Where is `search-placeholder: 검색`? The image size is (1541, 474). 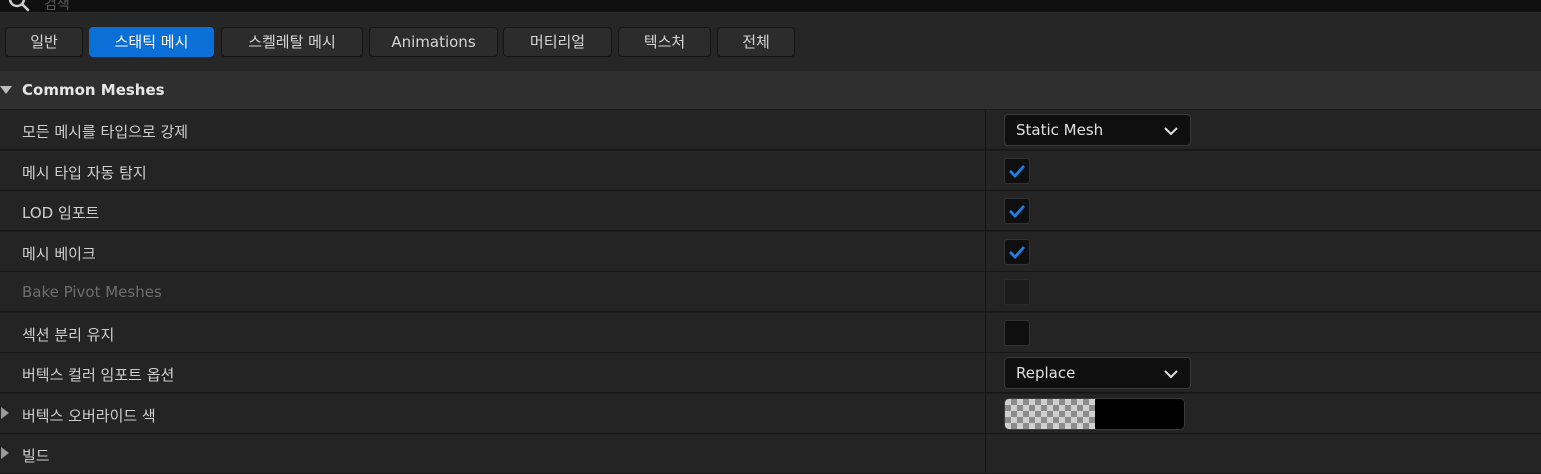
search-placeholder: 검색 is located at coordinates (57, 6).